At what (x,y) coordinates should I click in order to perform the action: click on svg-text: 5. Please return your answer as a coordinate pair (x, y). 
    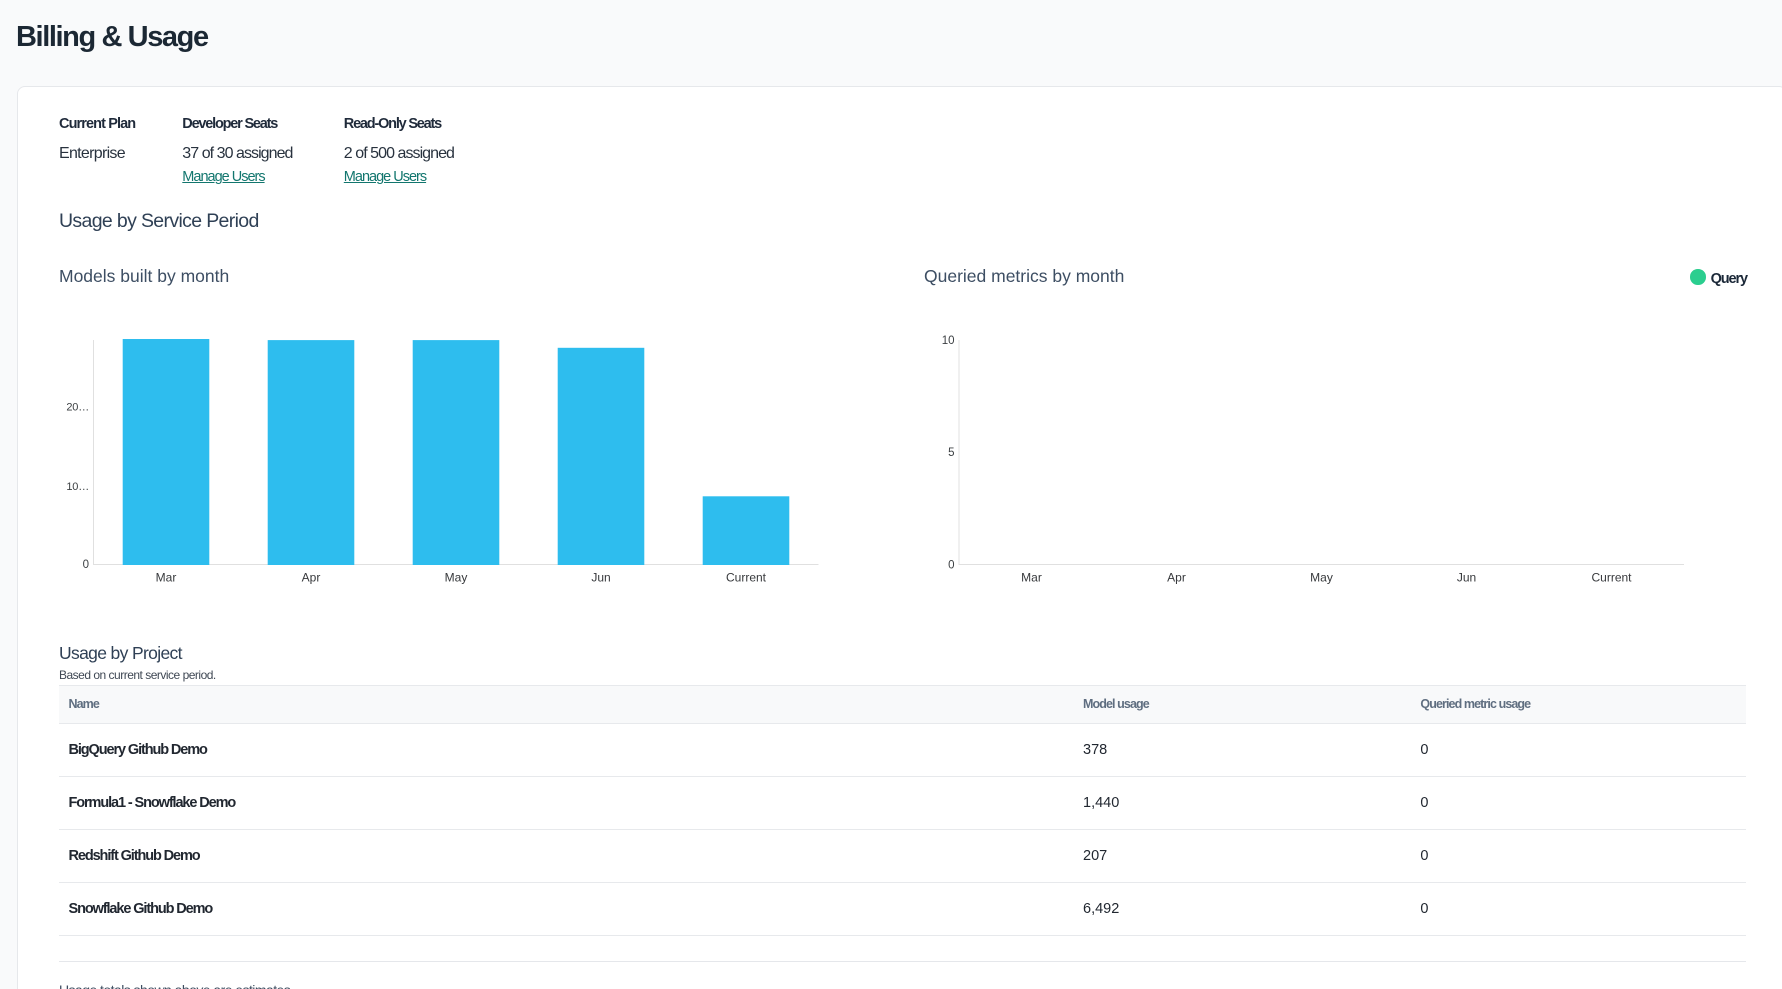
    Looking at the image, I should click on (951, 453).